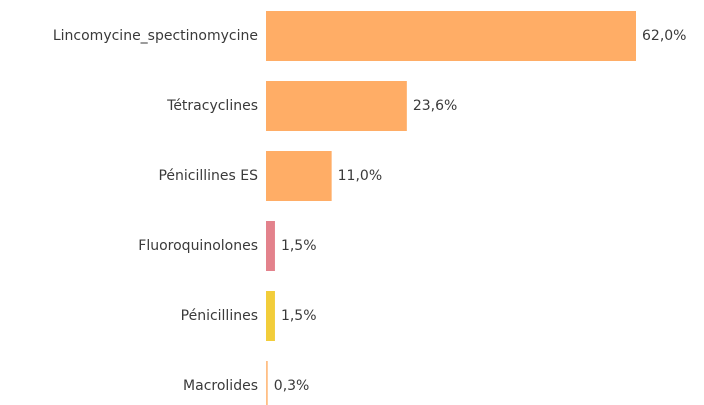 The image size is (704, 405). Describe the element at coordinates (208, 176) in the screenshot. I see `category-label: Pénicillines ES` at that location.